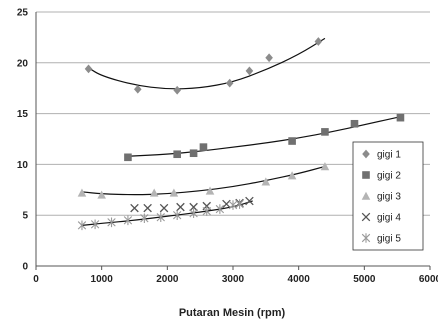 Image resolution: width=438 pixels, height=322 pixels. Describe the element at coordinates (364, 279) in the screenshot. I see `x-tick-label: 5000` at that location.